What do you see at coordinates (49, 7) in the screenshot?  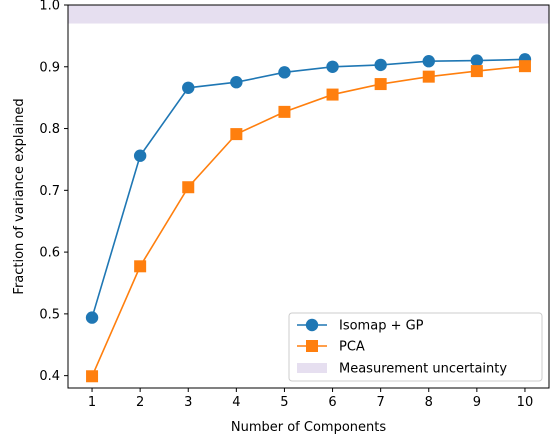 I see `y-tick-label: 1.0` at bounding box center [49, 7].